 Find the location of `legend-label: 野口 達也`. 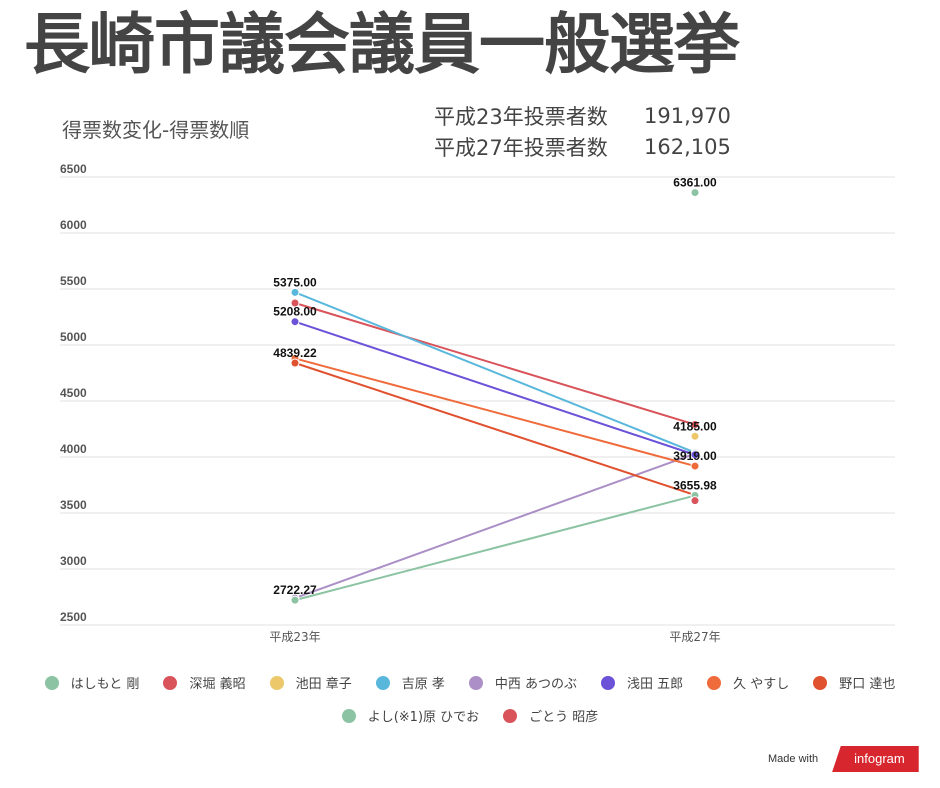

legend-label: 野口 達也 is located at coordinates (867, 684).